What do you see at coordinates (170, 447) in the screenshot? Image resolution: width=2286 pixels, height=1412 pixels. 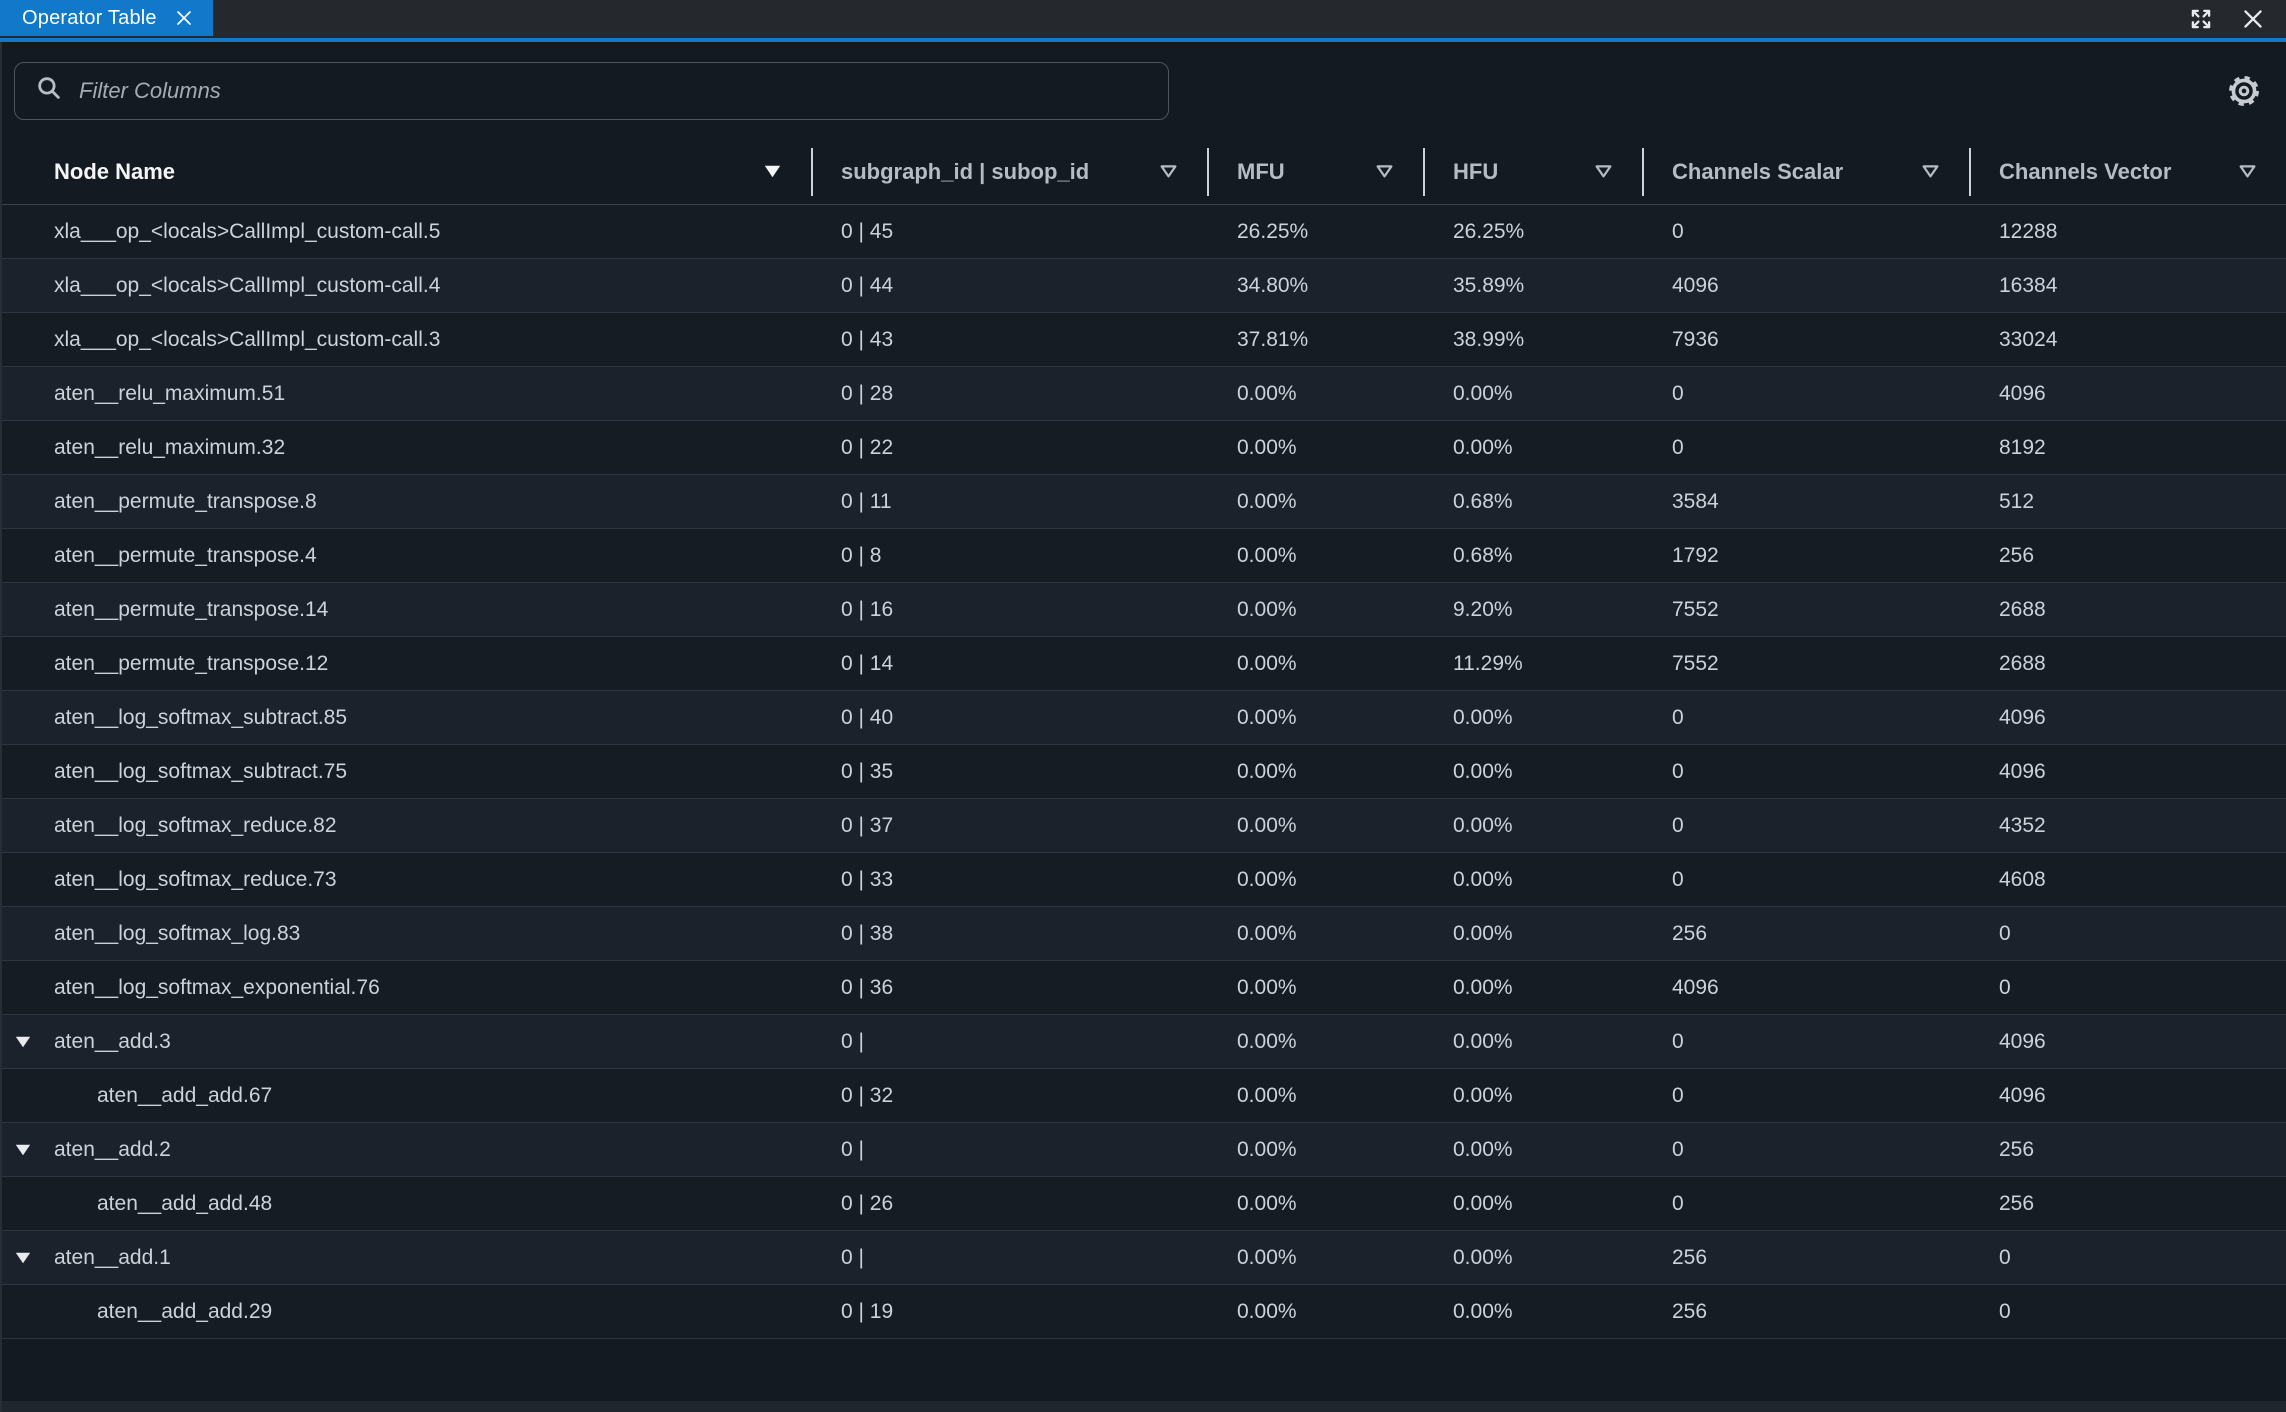 I see `node-name: aten__relu_maximum.32` at bounding box center [170, 447].